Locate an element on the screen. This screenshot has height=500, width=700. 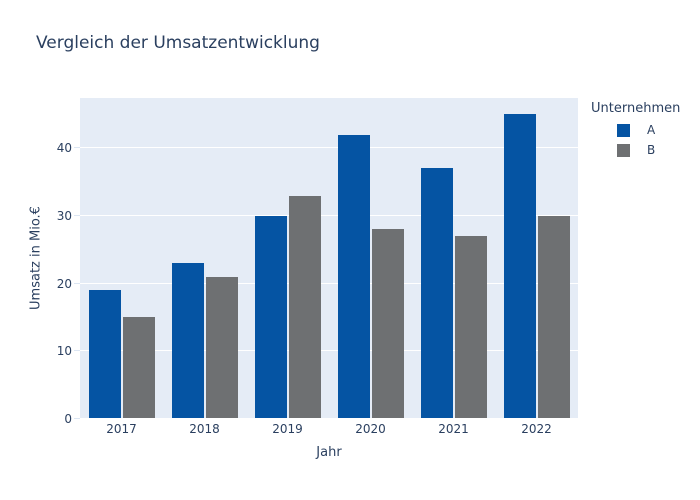
bar-group-2021 is located at coordinates (453, 258).